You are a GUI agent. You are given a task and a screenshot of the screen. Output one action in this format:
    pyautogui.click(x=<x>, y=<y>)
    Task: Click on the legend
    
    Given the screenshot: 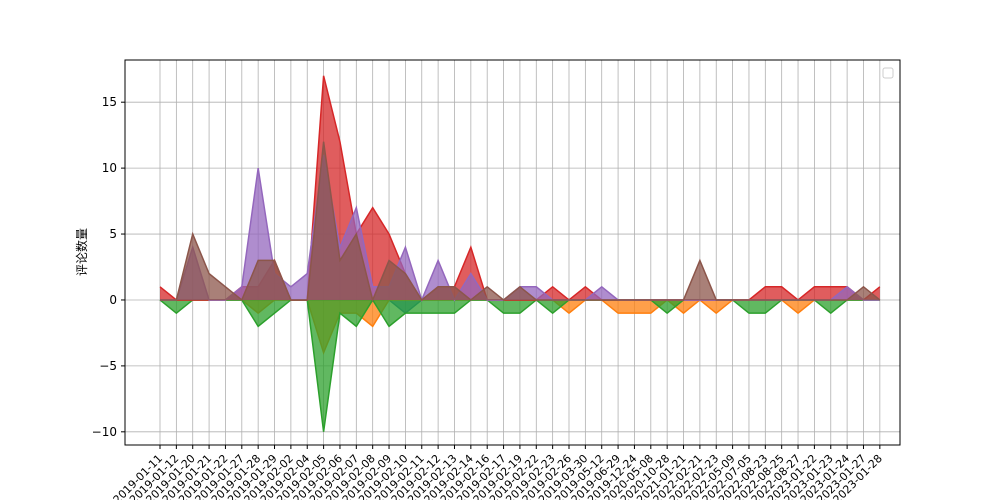 What is the action you would take?
    pyautogui.click(x=888, y=73)
    